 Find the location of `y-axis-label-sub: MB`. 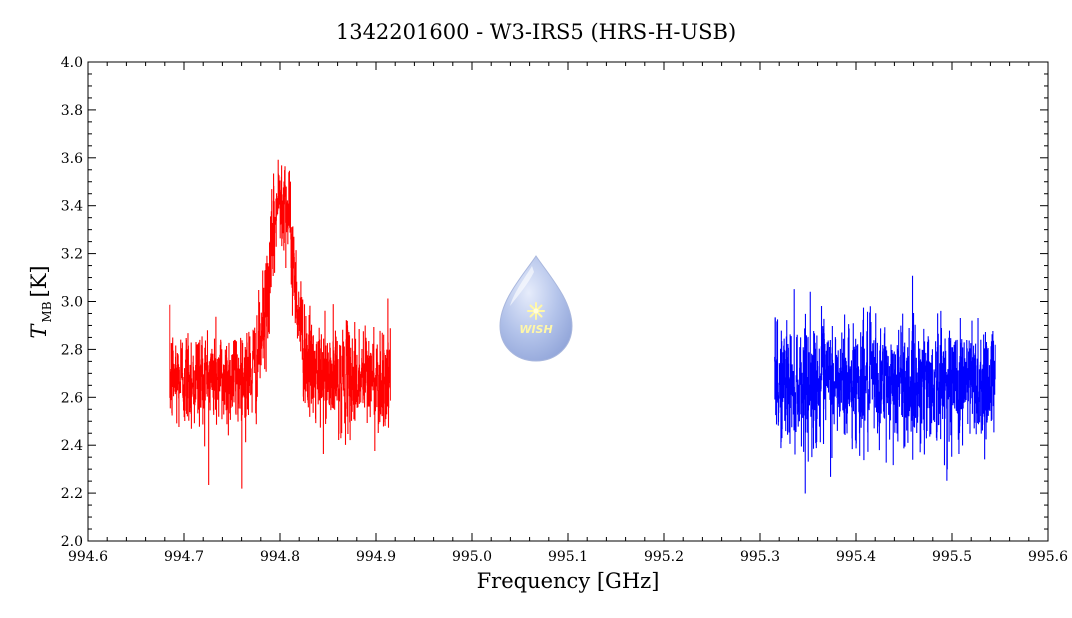

y-axis-label-sub: MB is located at coordinates (47, 311).